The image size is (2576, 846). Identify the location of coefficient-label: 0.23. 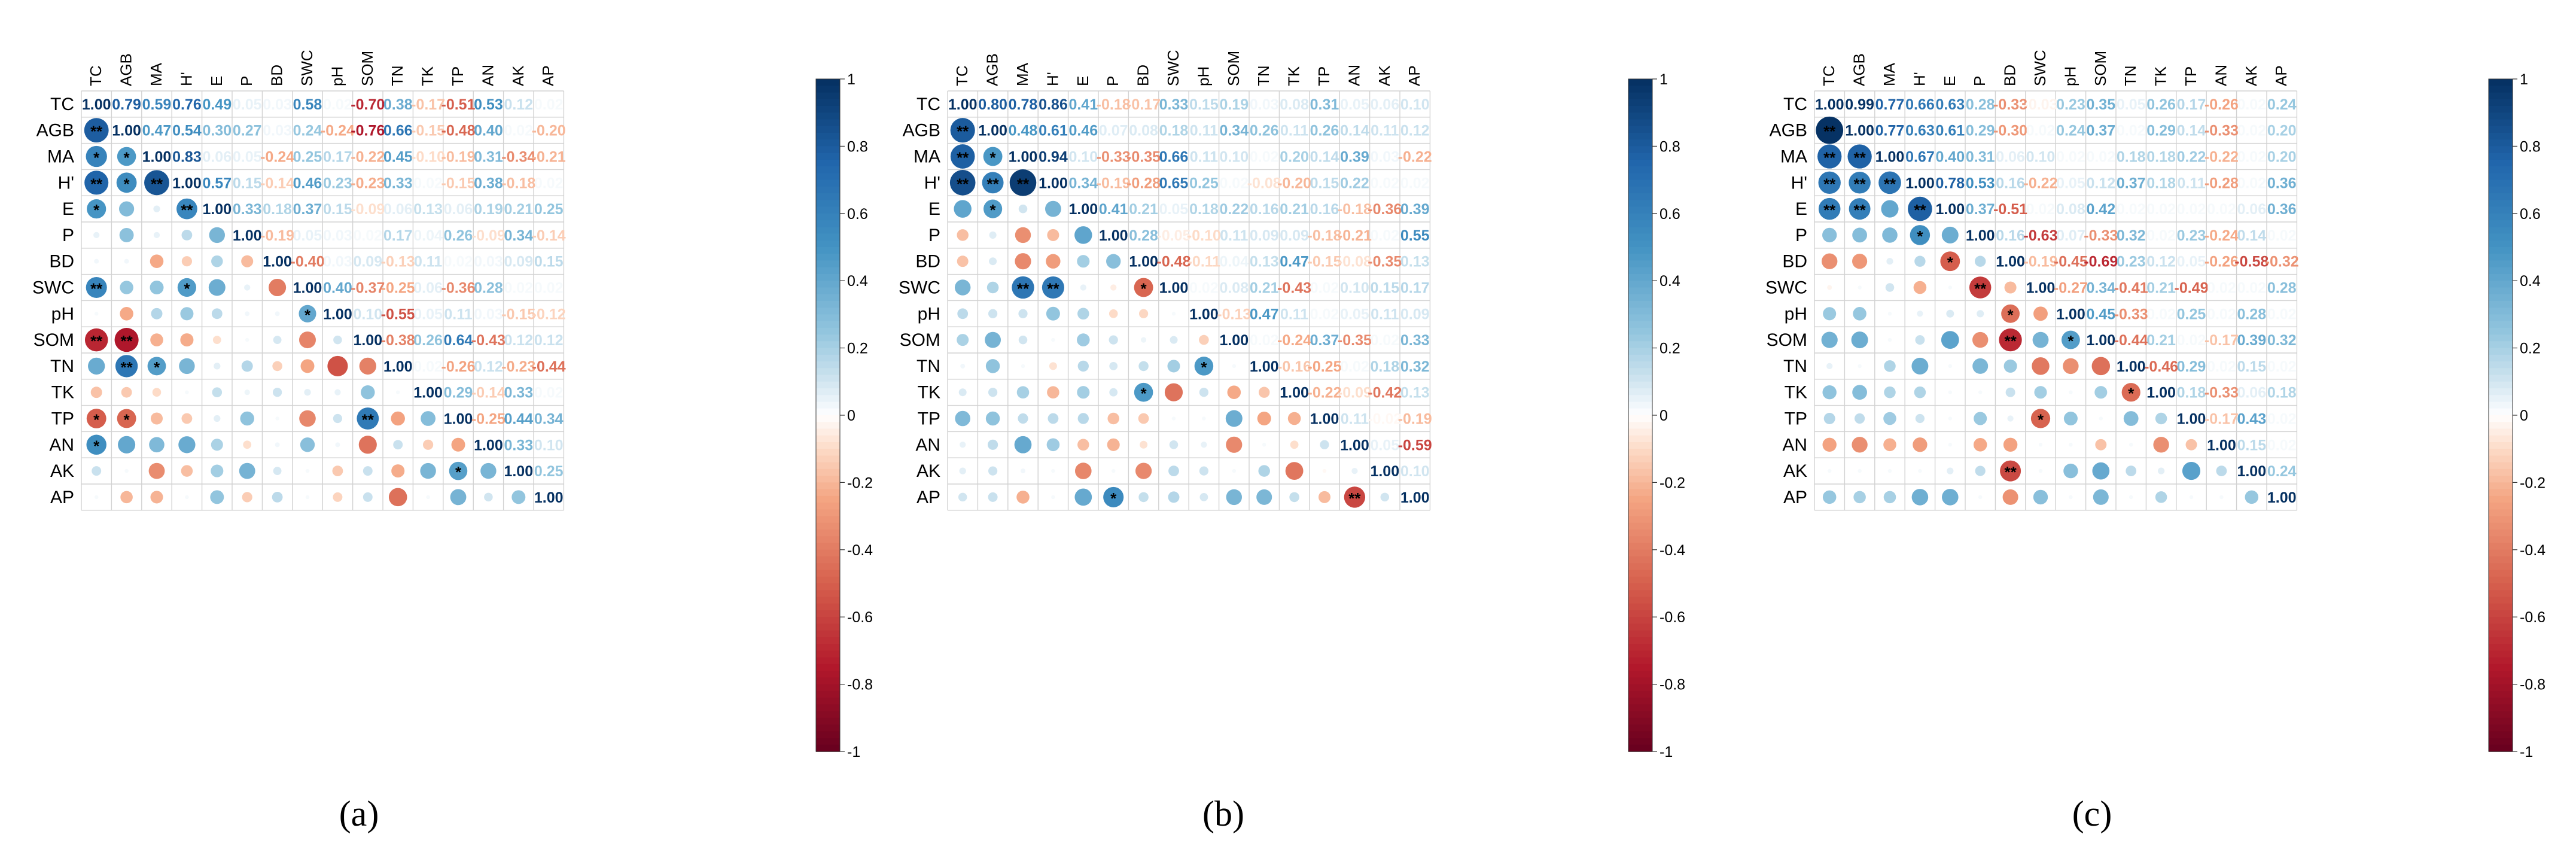
(337, 183).